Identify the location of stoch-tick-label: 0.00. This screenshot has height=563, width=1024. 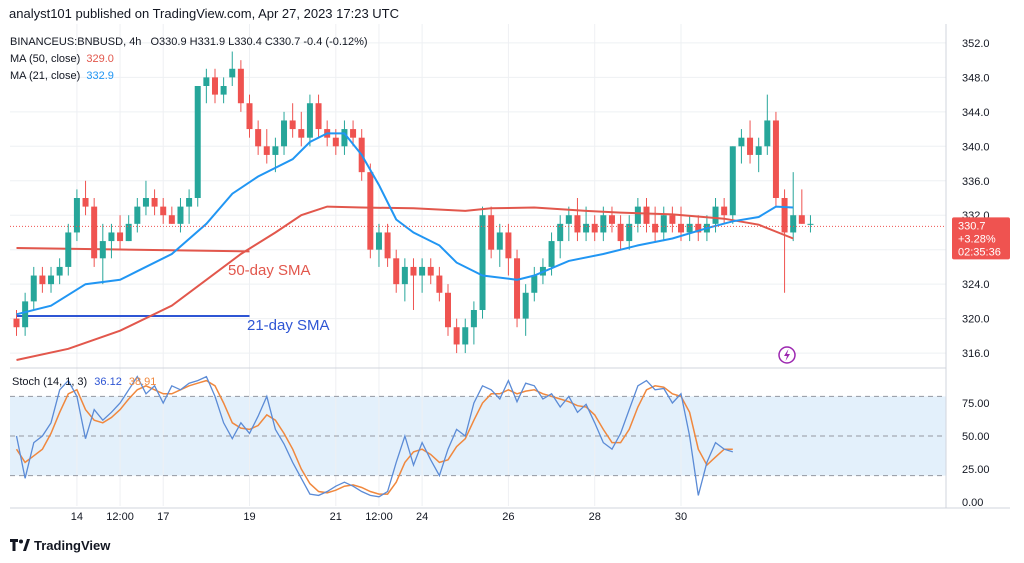
(972, 503).